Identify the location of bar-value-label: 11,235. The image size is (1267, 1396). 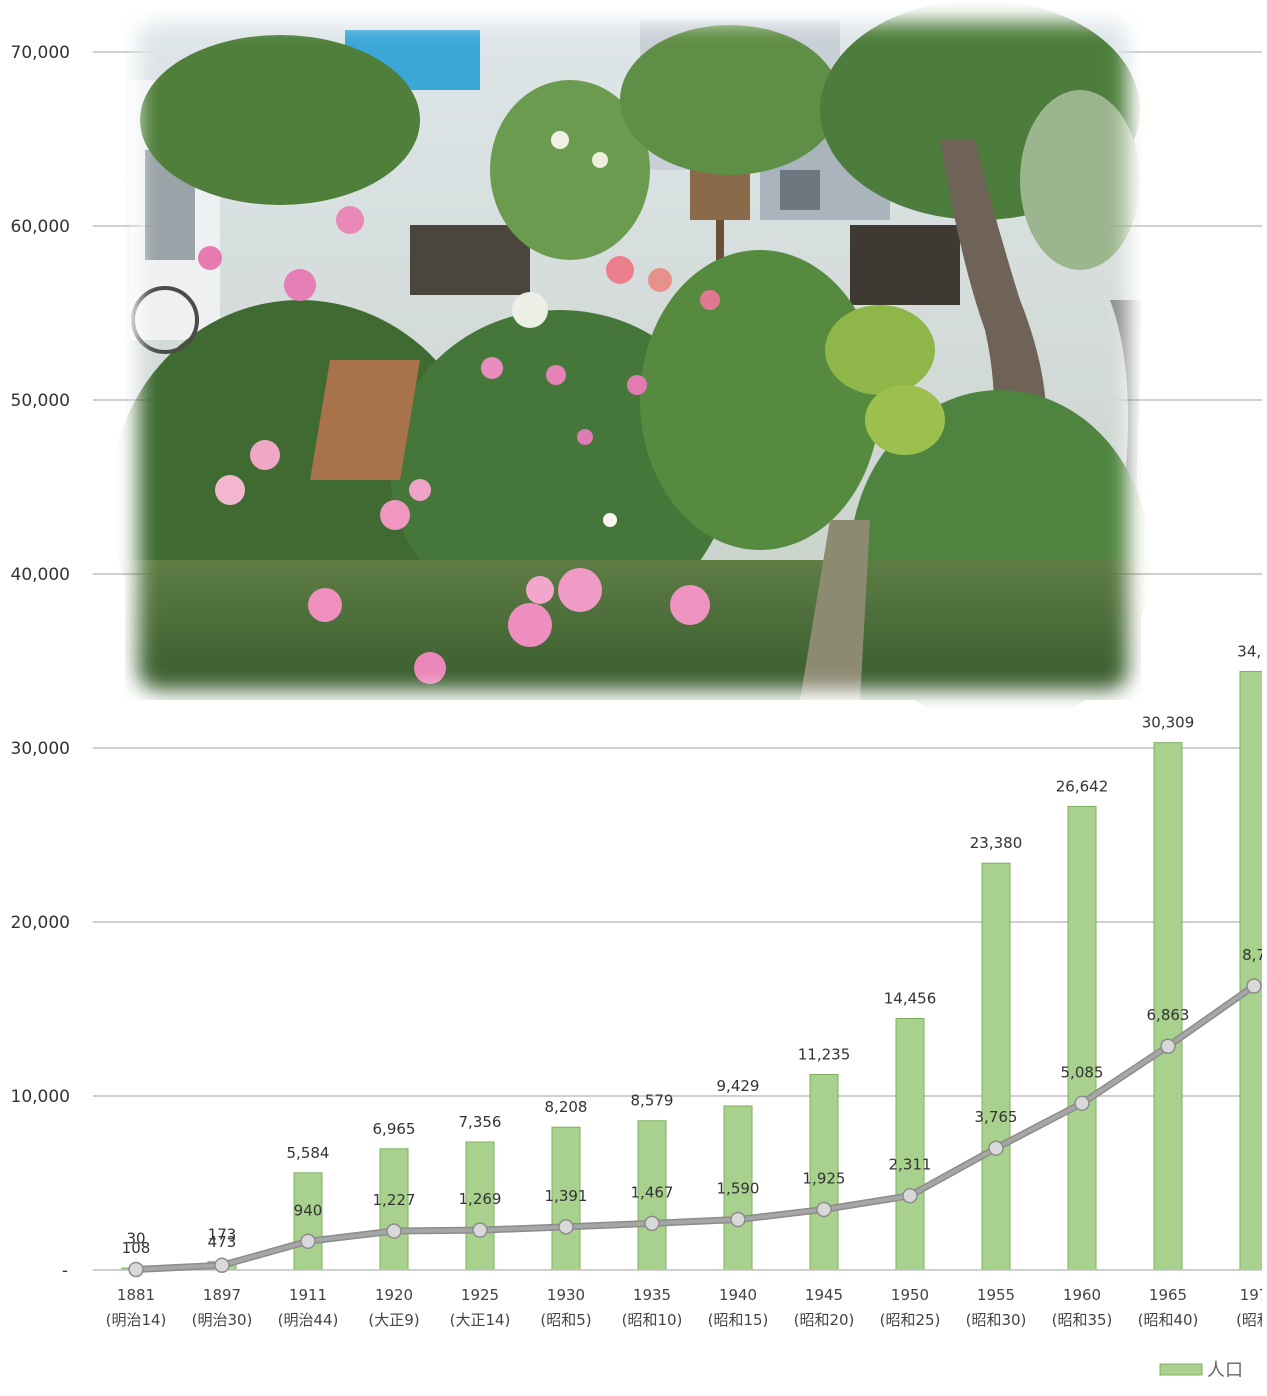
(824, 1055).